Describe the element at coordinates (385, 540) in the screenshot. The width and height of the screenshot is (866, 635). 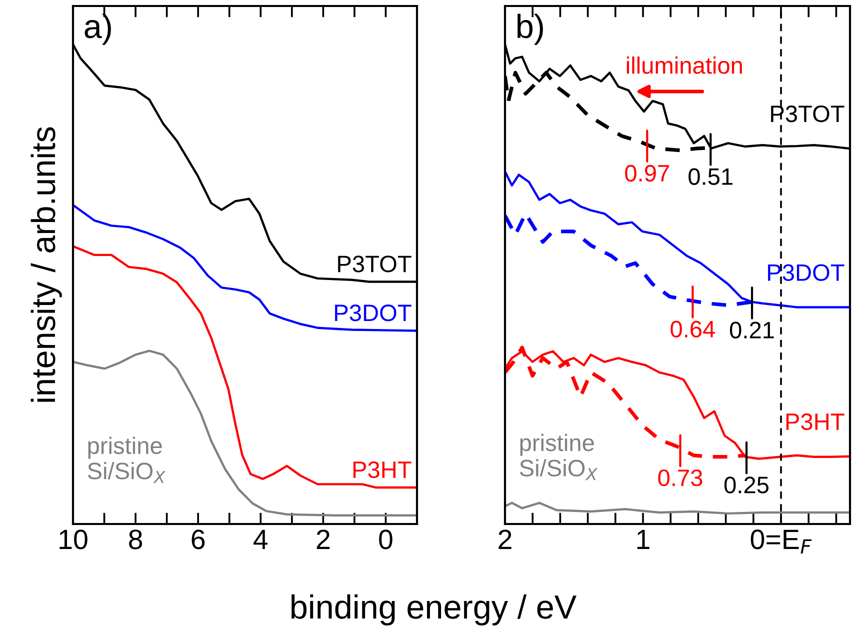
I see `x-tick-label: 0` at that location.